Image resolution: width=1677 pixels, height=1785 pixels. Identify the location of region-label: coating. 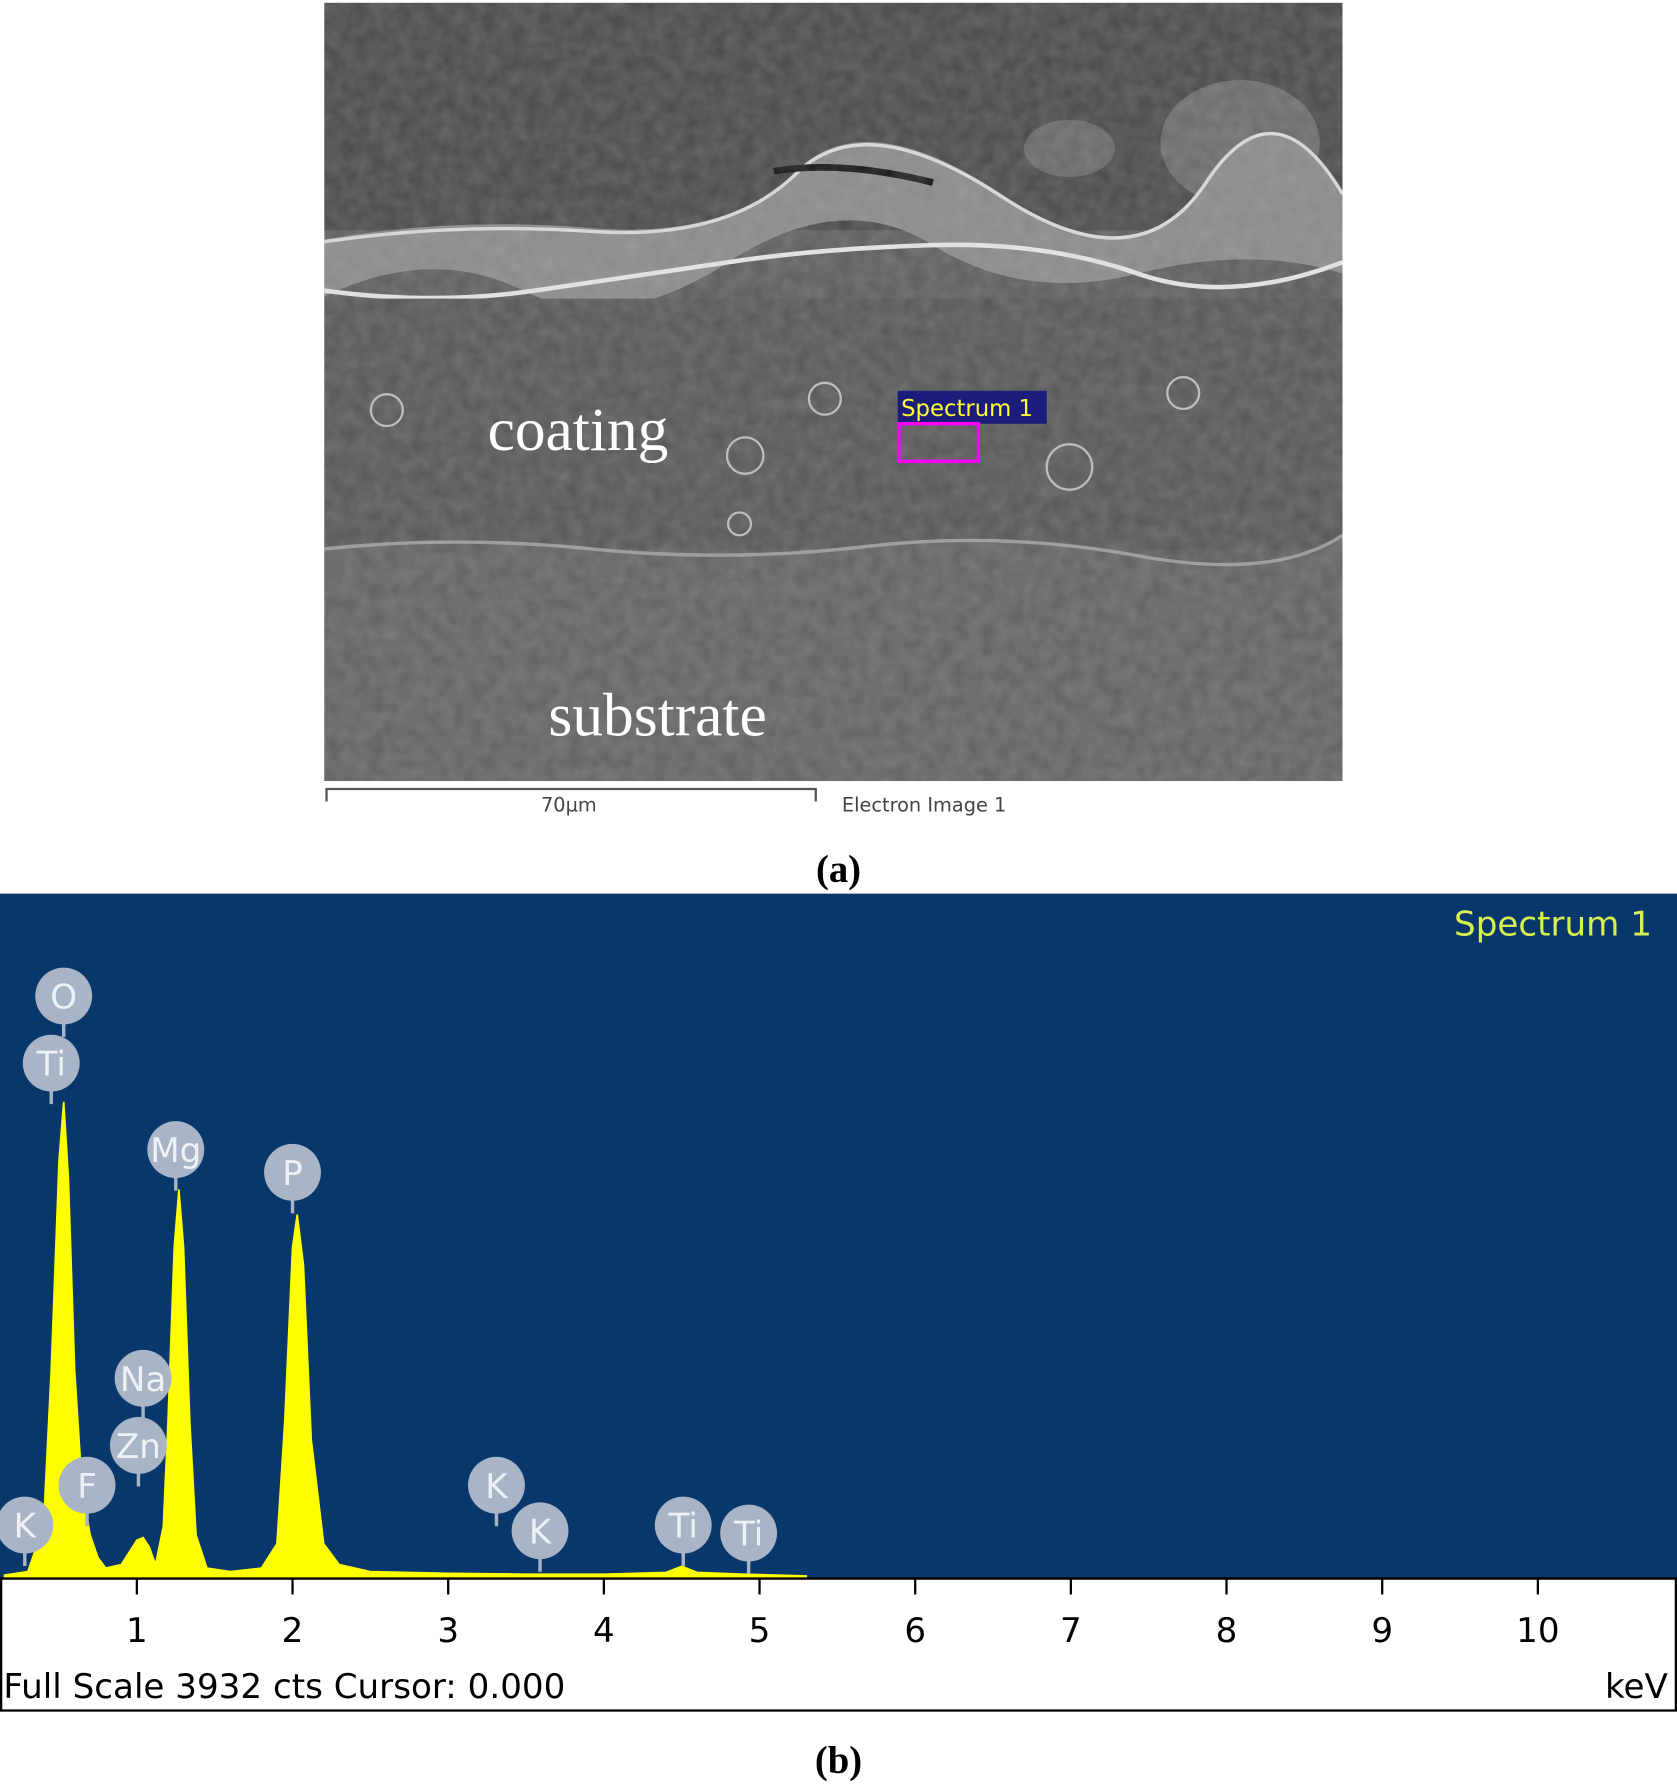
(578, 430).